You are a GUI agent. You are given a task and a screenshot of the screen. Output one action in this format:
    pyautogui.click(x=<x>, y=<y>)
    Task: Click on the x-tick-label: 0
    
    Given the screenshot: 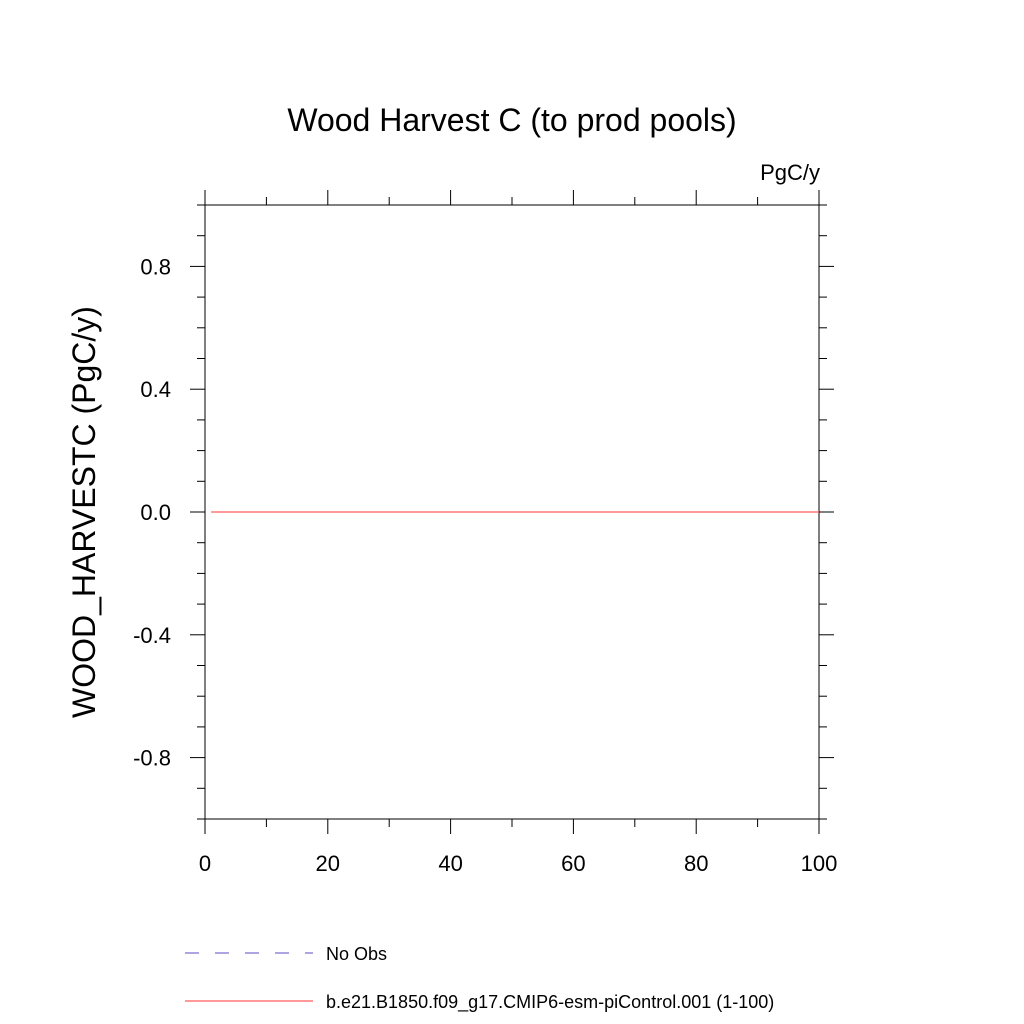 What is the action you would take?
    pyautogui.click(x=205, y=863)
    